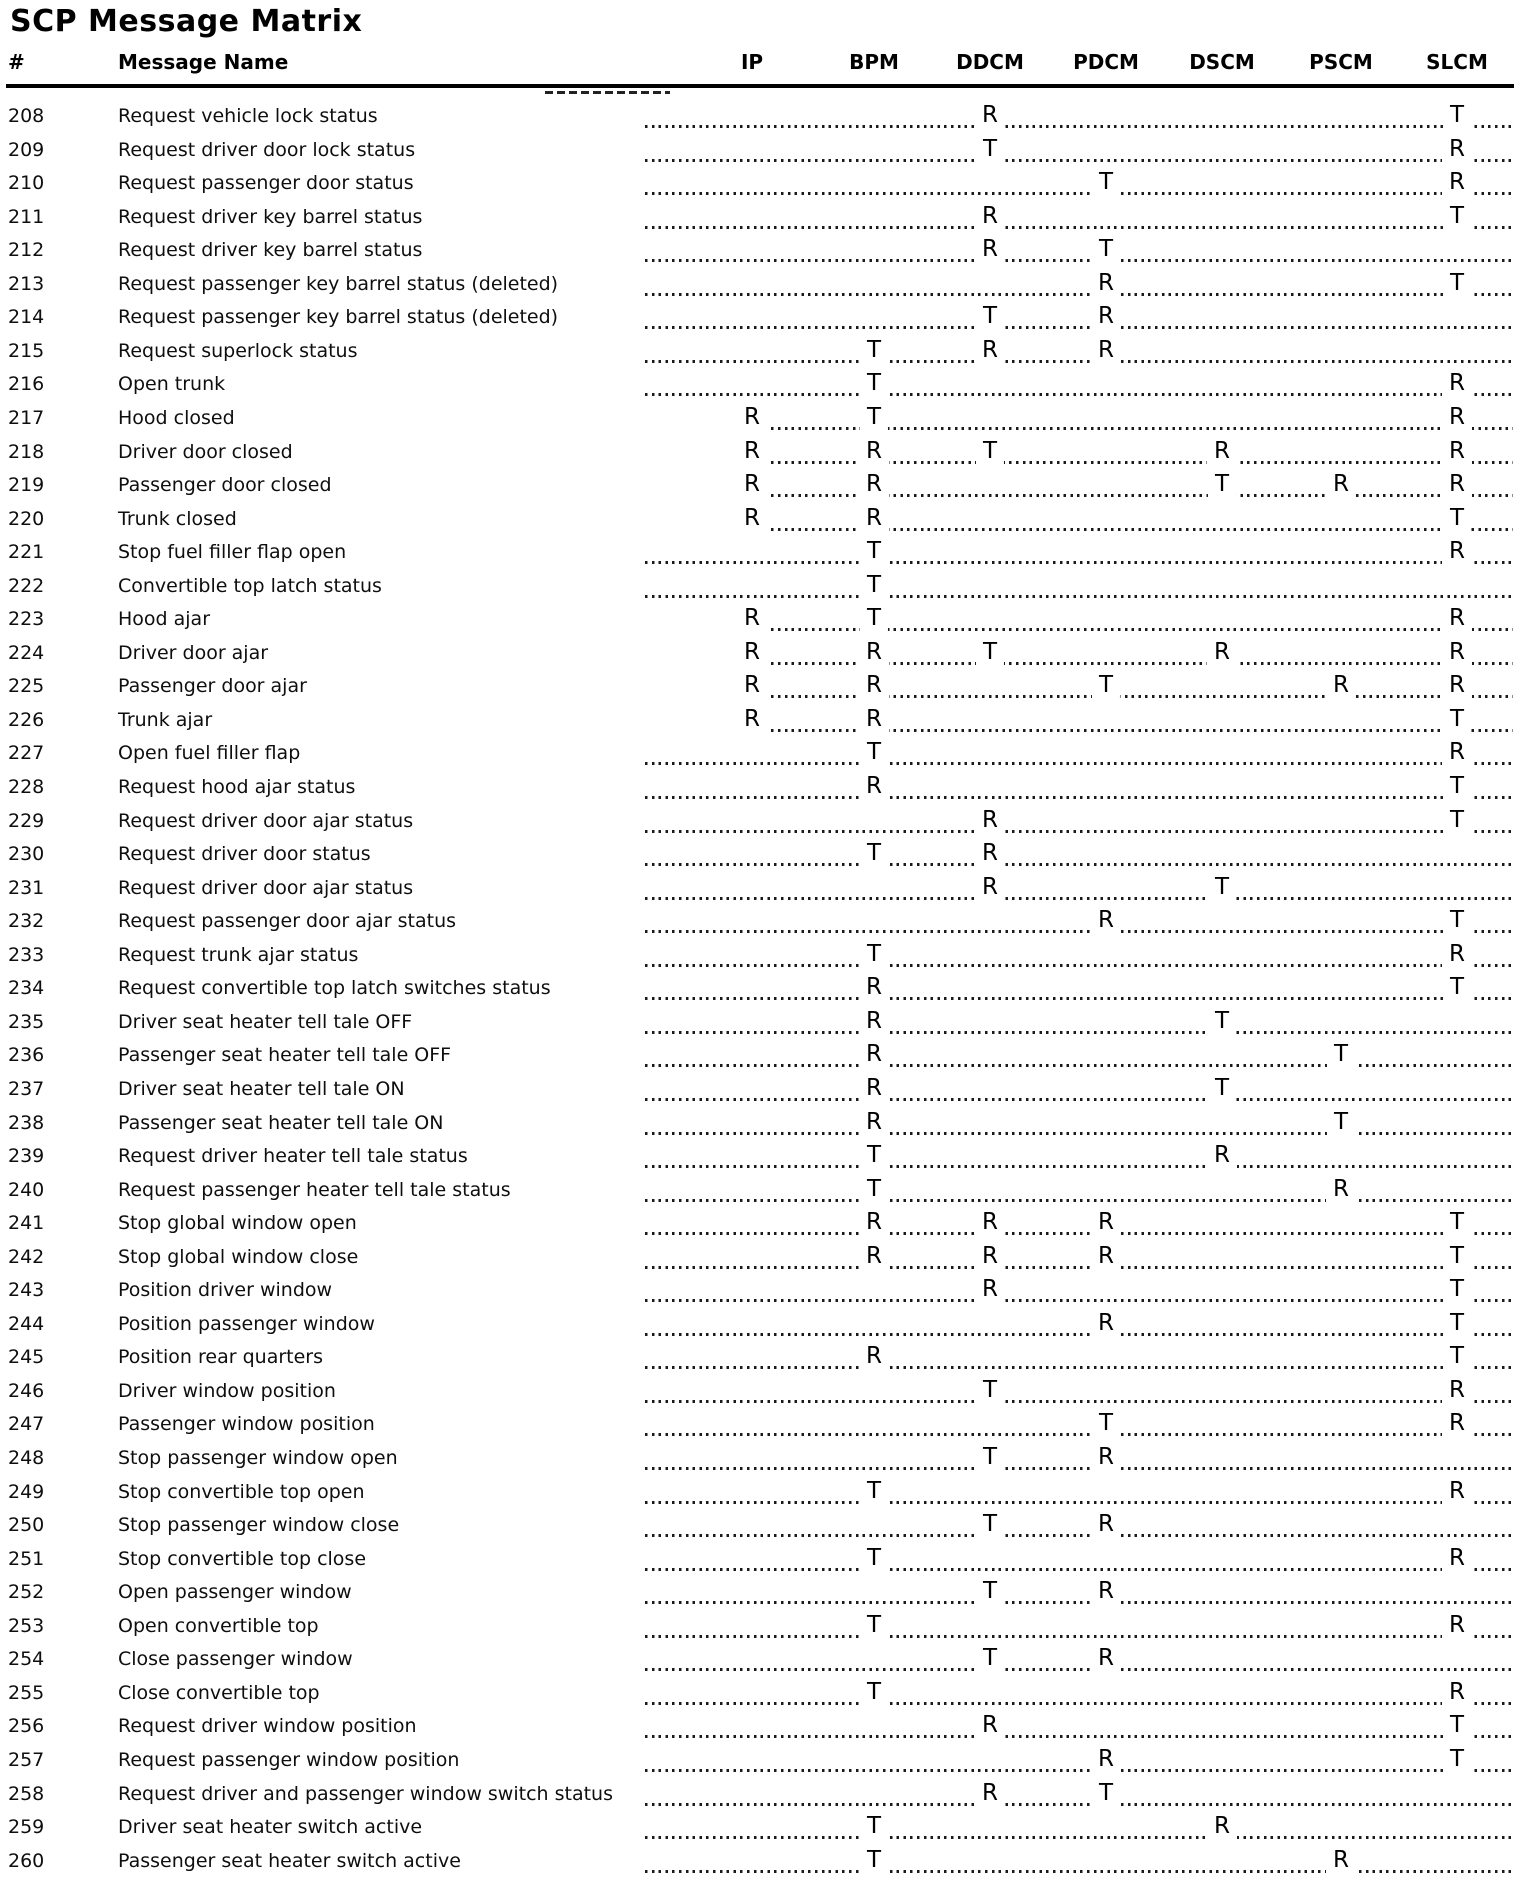  I want to click on message-name: Stop passenger window open, so click(258, 1458).